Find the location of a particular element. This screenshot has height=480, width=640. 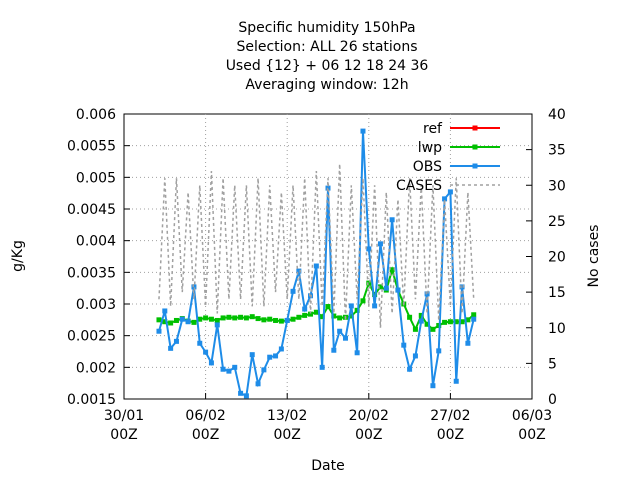

y2-tick-label: 20 is located at coordinates (557, 258).